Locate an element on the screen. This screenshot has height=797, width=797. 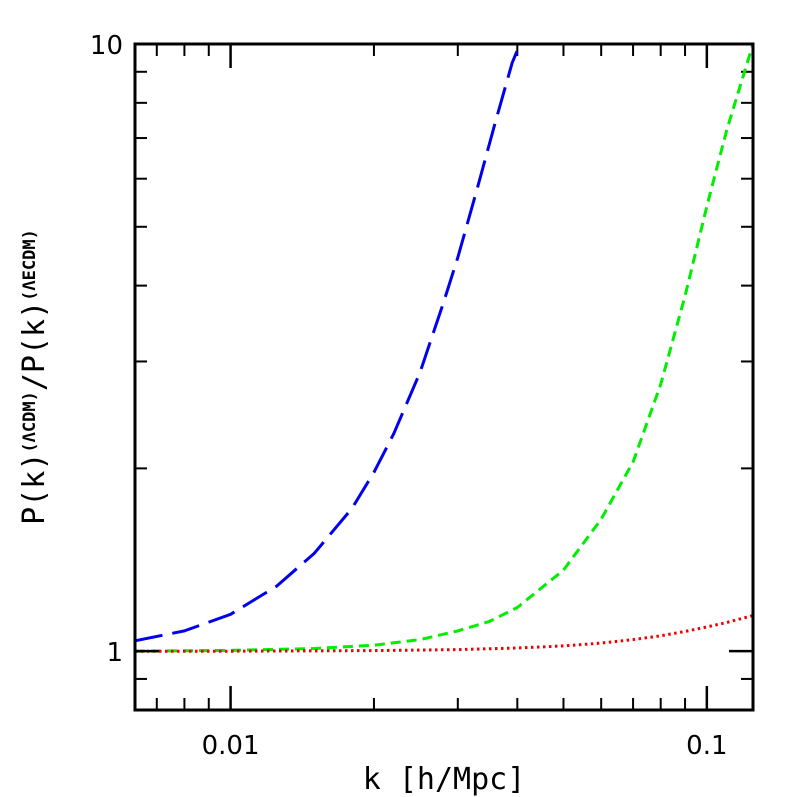
x-axis-title: k [h/Mpc] is located at coordinates (444, 779).